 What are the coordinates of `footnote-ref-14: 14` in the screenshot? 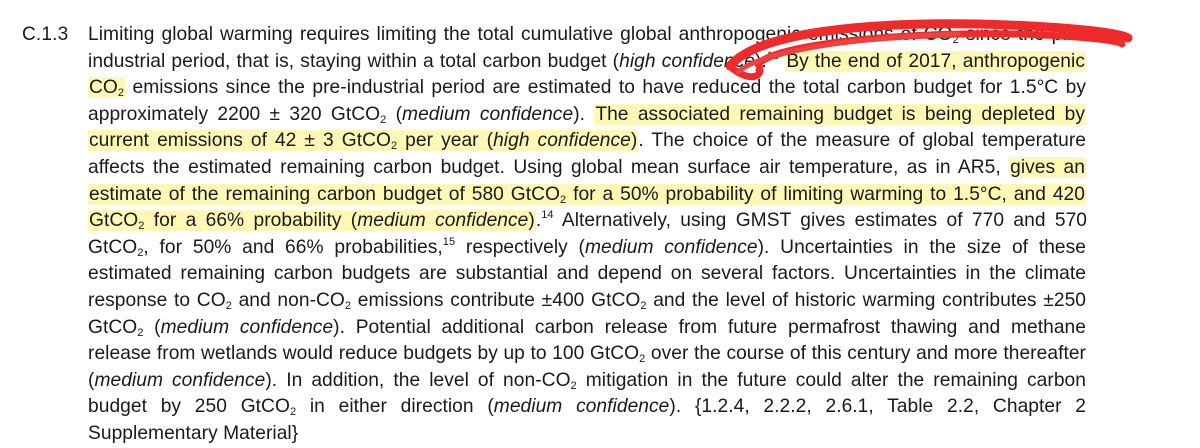 It's located at (547, 215).